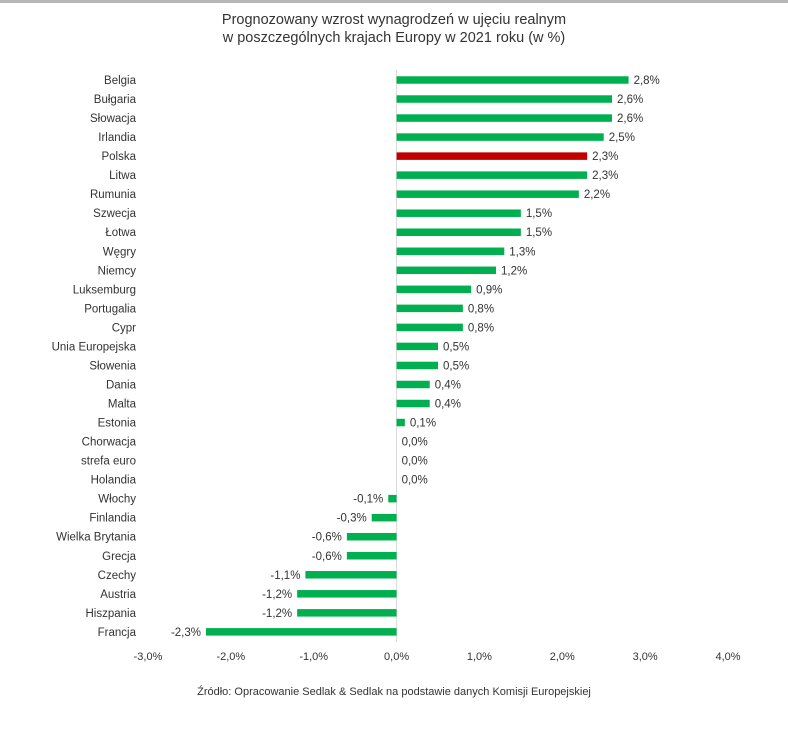  Describe the element at coordinates (109, 443) in the screenshot. I see `category-label: Chorwacja` at that location.